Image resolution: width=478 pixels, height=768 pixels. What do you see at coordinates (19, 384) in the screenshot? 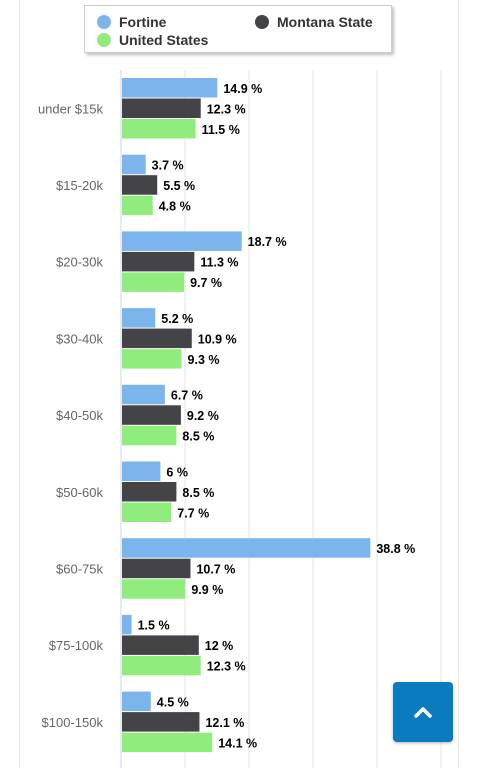
I see `left-border-line` at bounding box center [19, 384].